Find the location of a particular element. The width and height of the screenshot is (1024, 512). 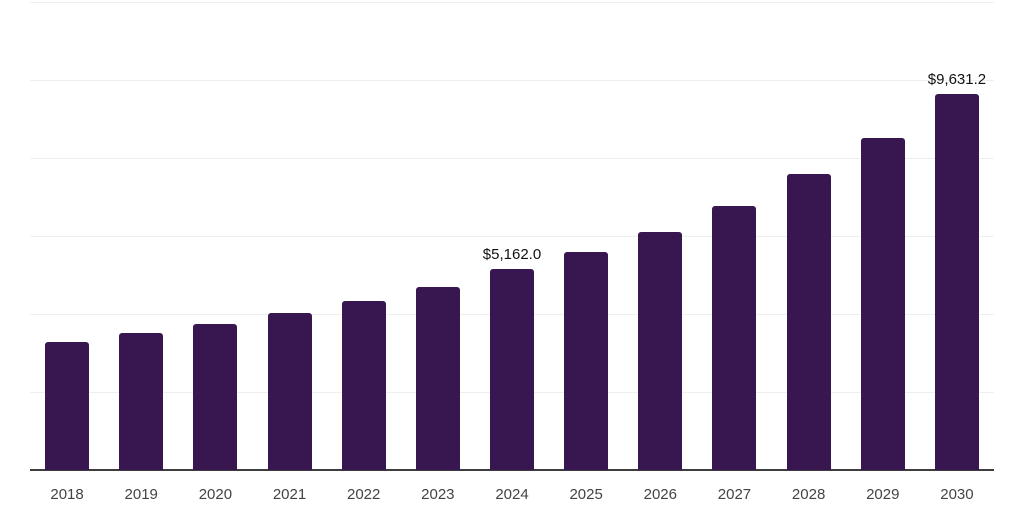

x-tick-label-2025: 2025 is located at coordinates (586, 494).